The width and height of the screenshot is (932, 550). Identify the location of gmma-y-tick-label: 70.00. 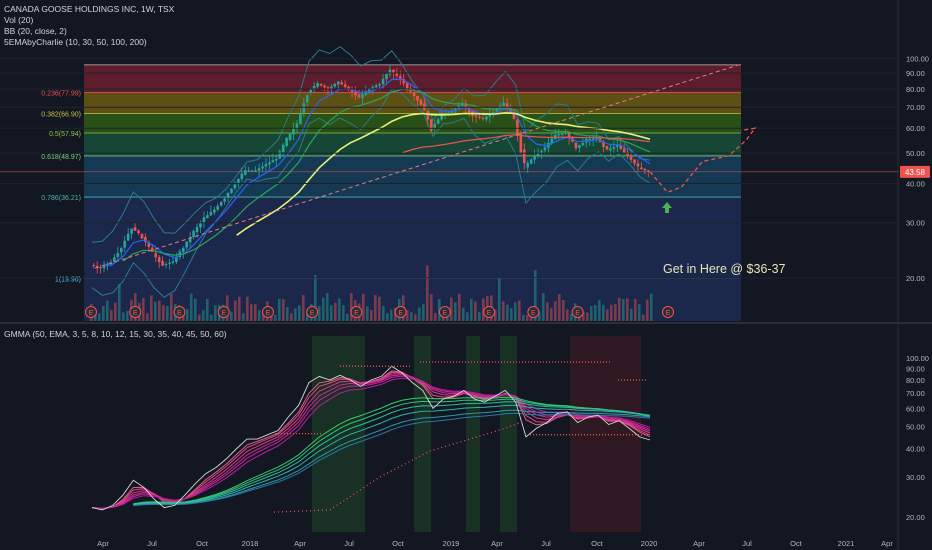
(915, 393).